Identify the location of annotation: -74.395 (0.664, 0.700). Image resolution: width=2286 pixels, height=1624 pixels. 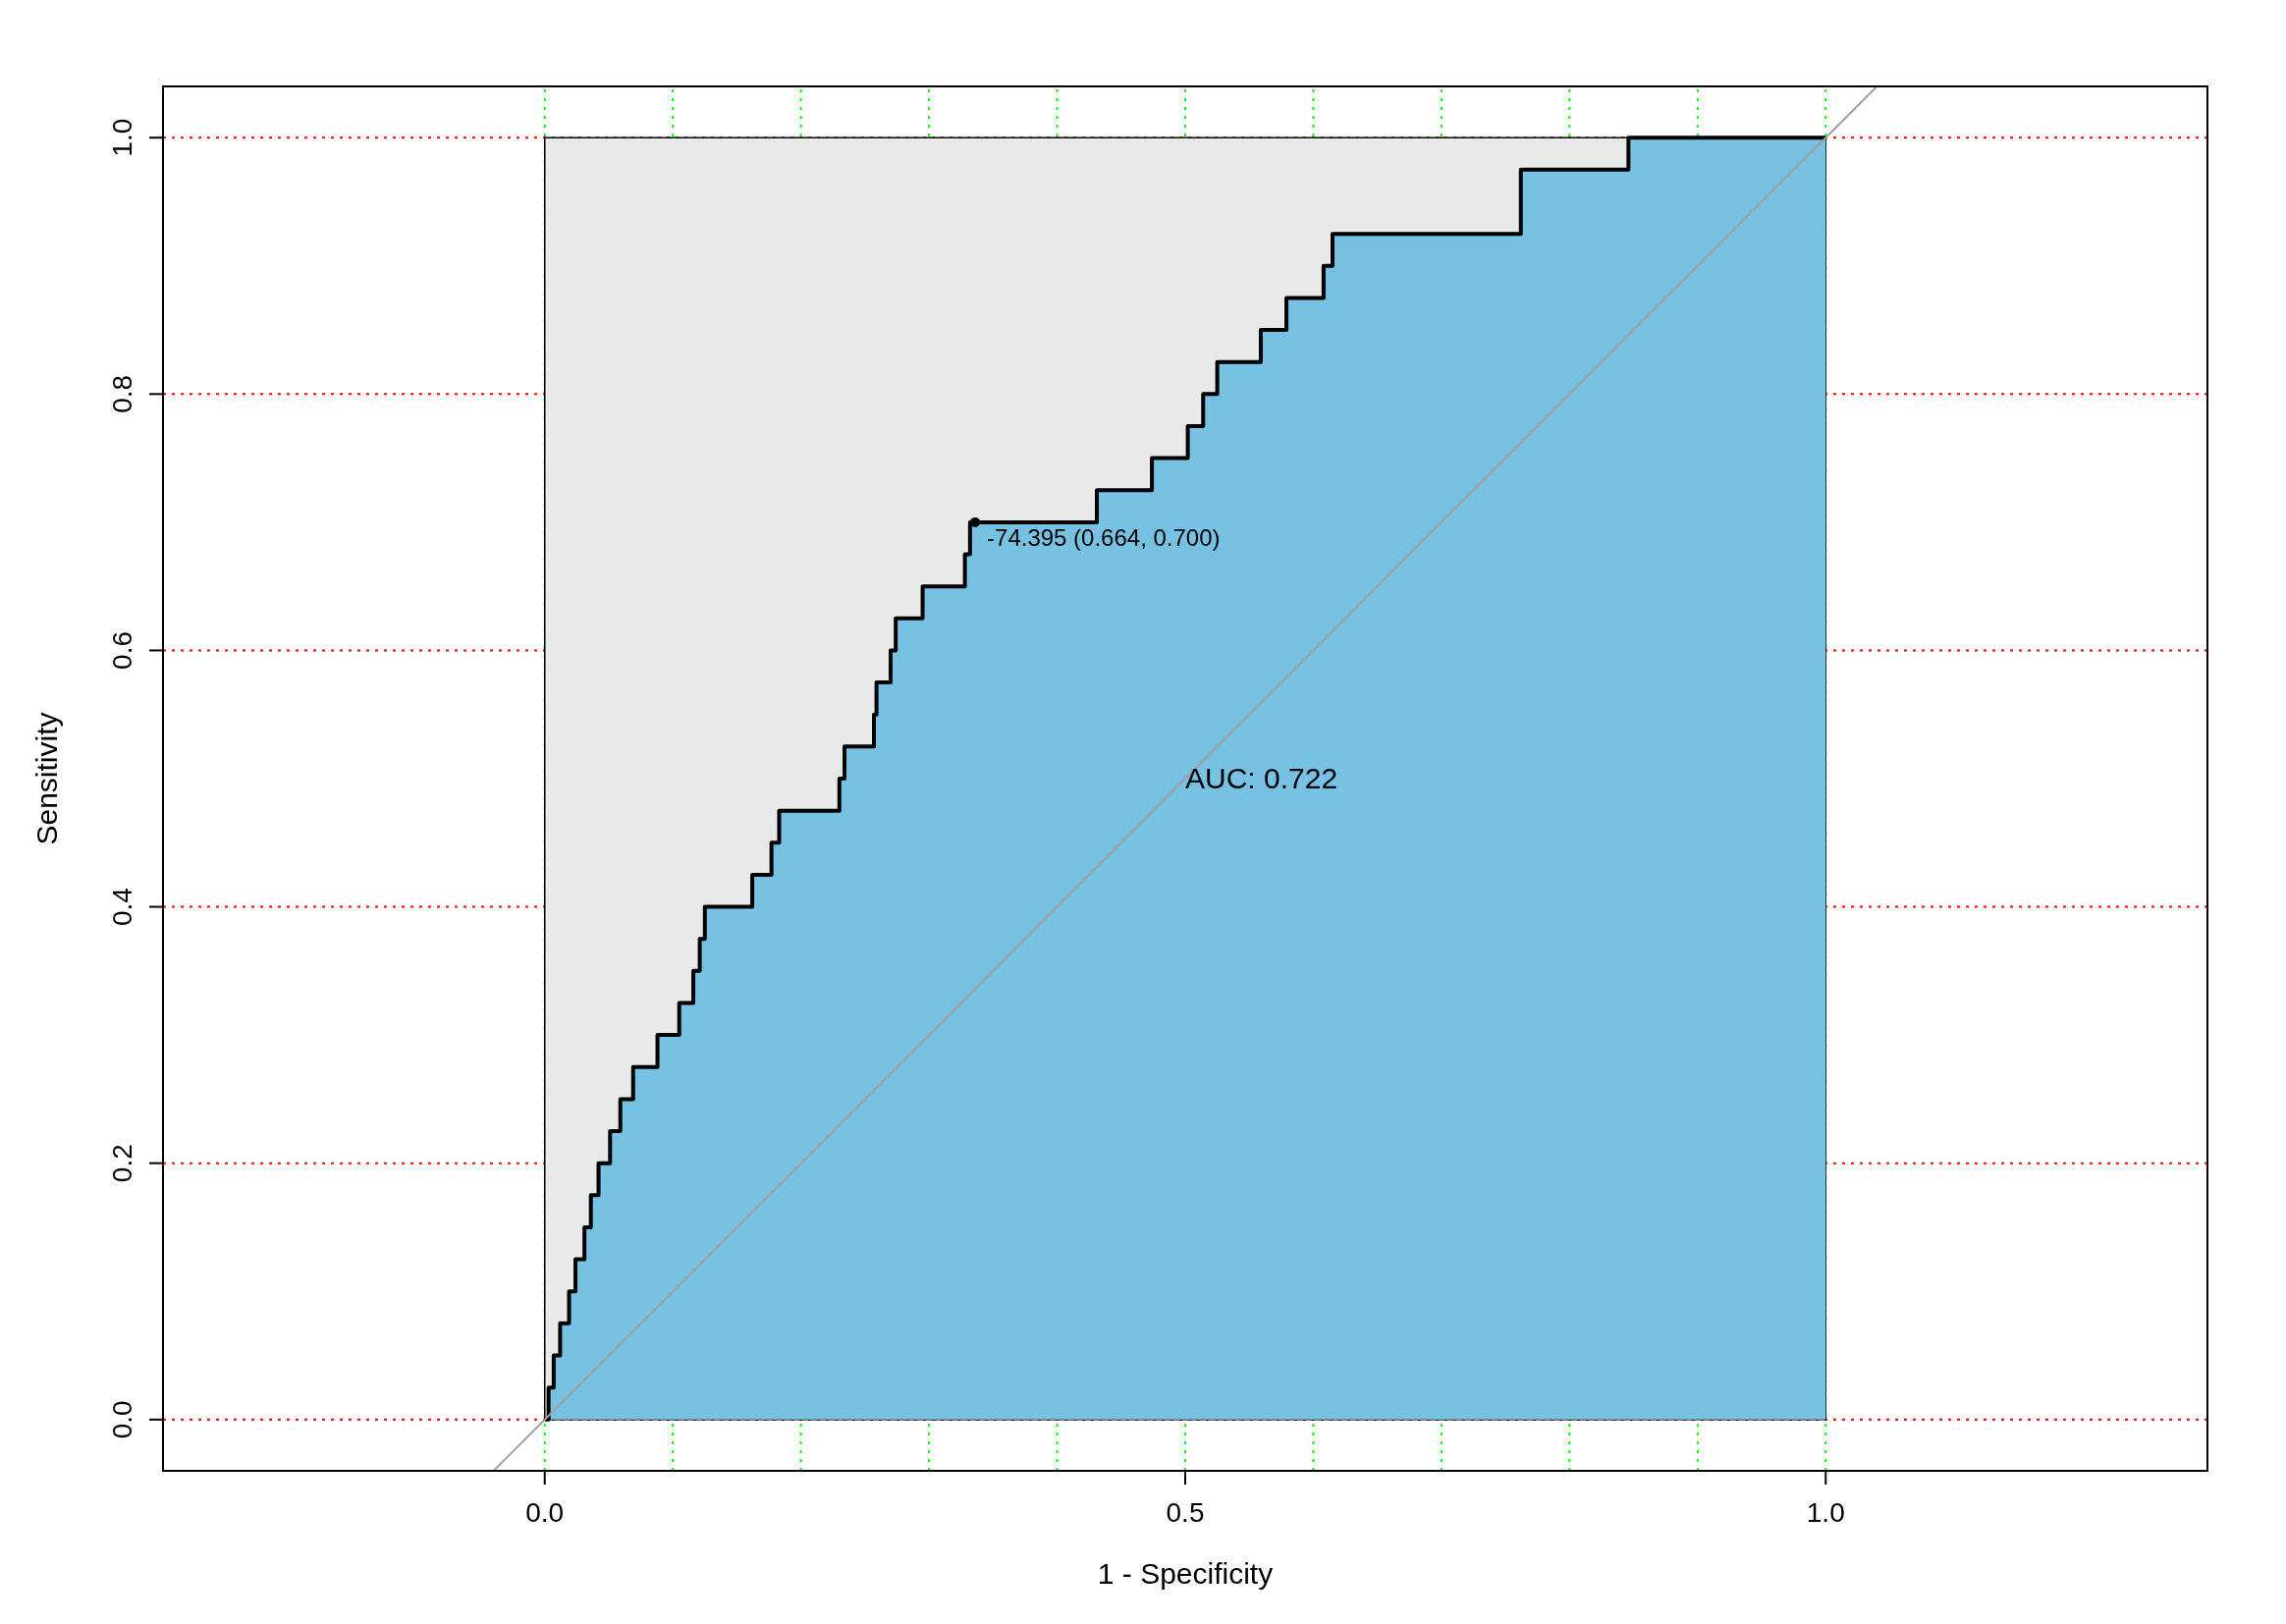
(1104, 537).